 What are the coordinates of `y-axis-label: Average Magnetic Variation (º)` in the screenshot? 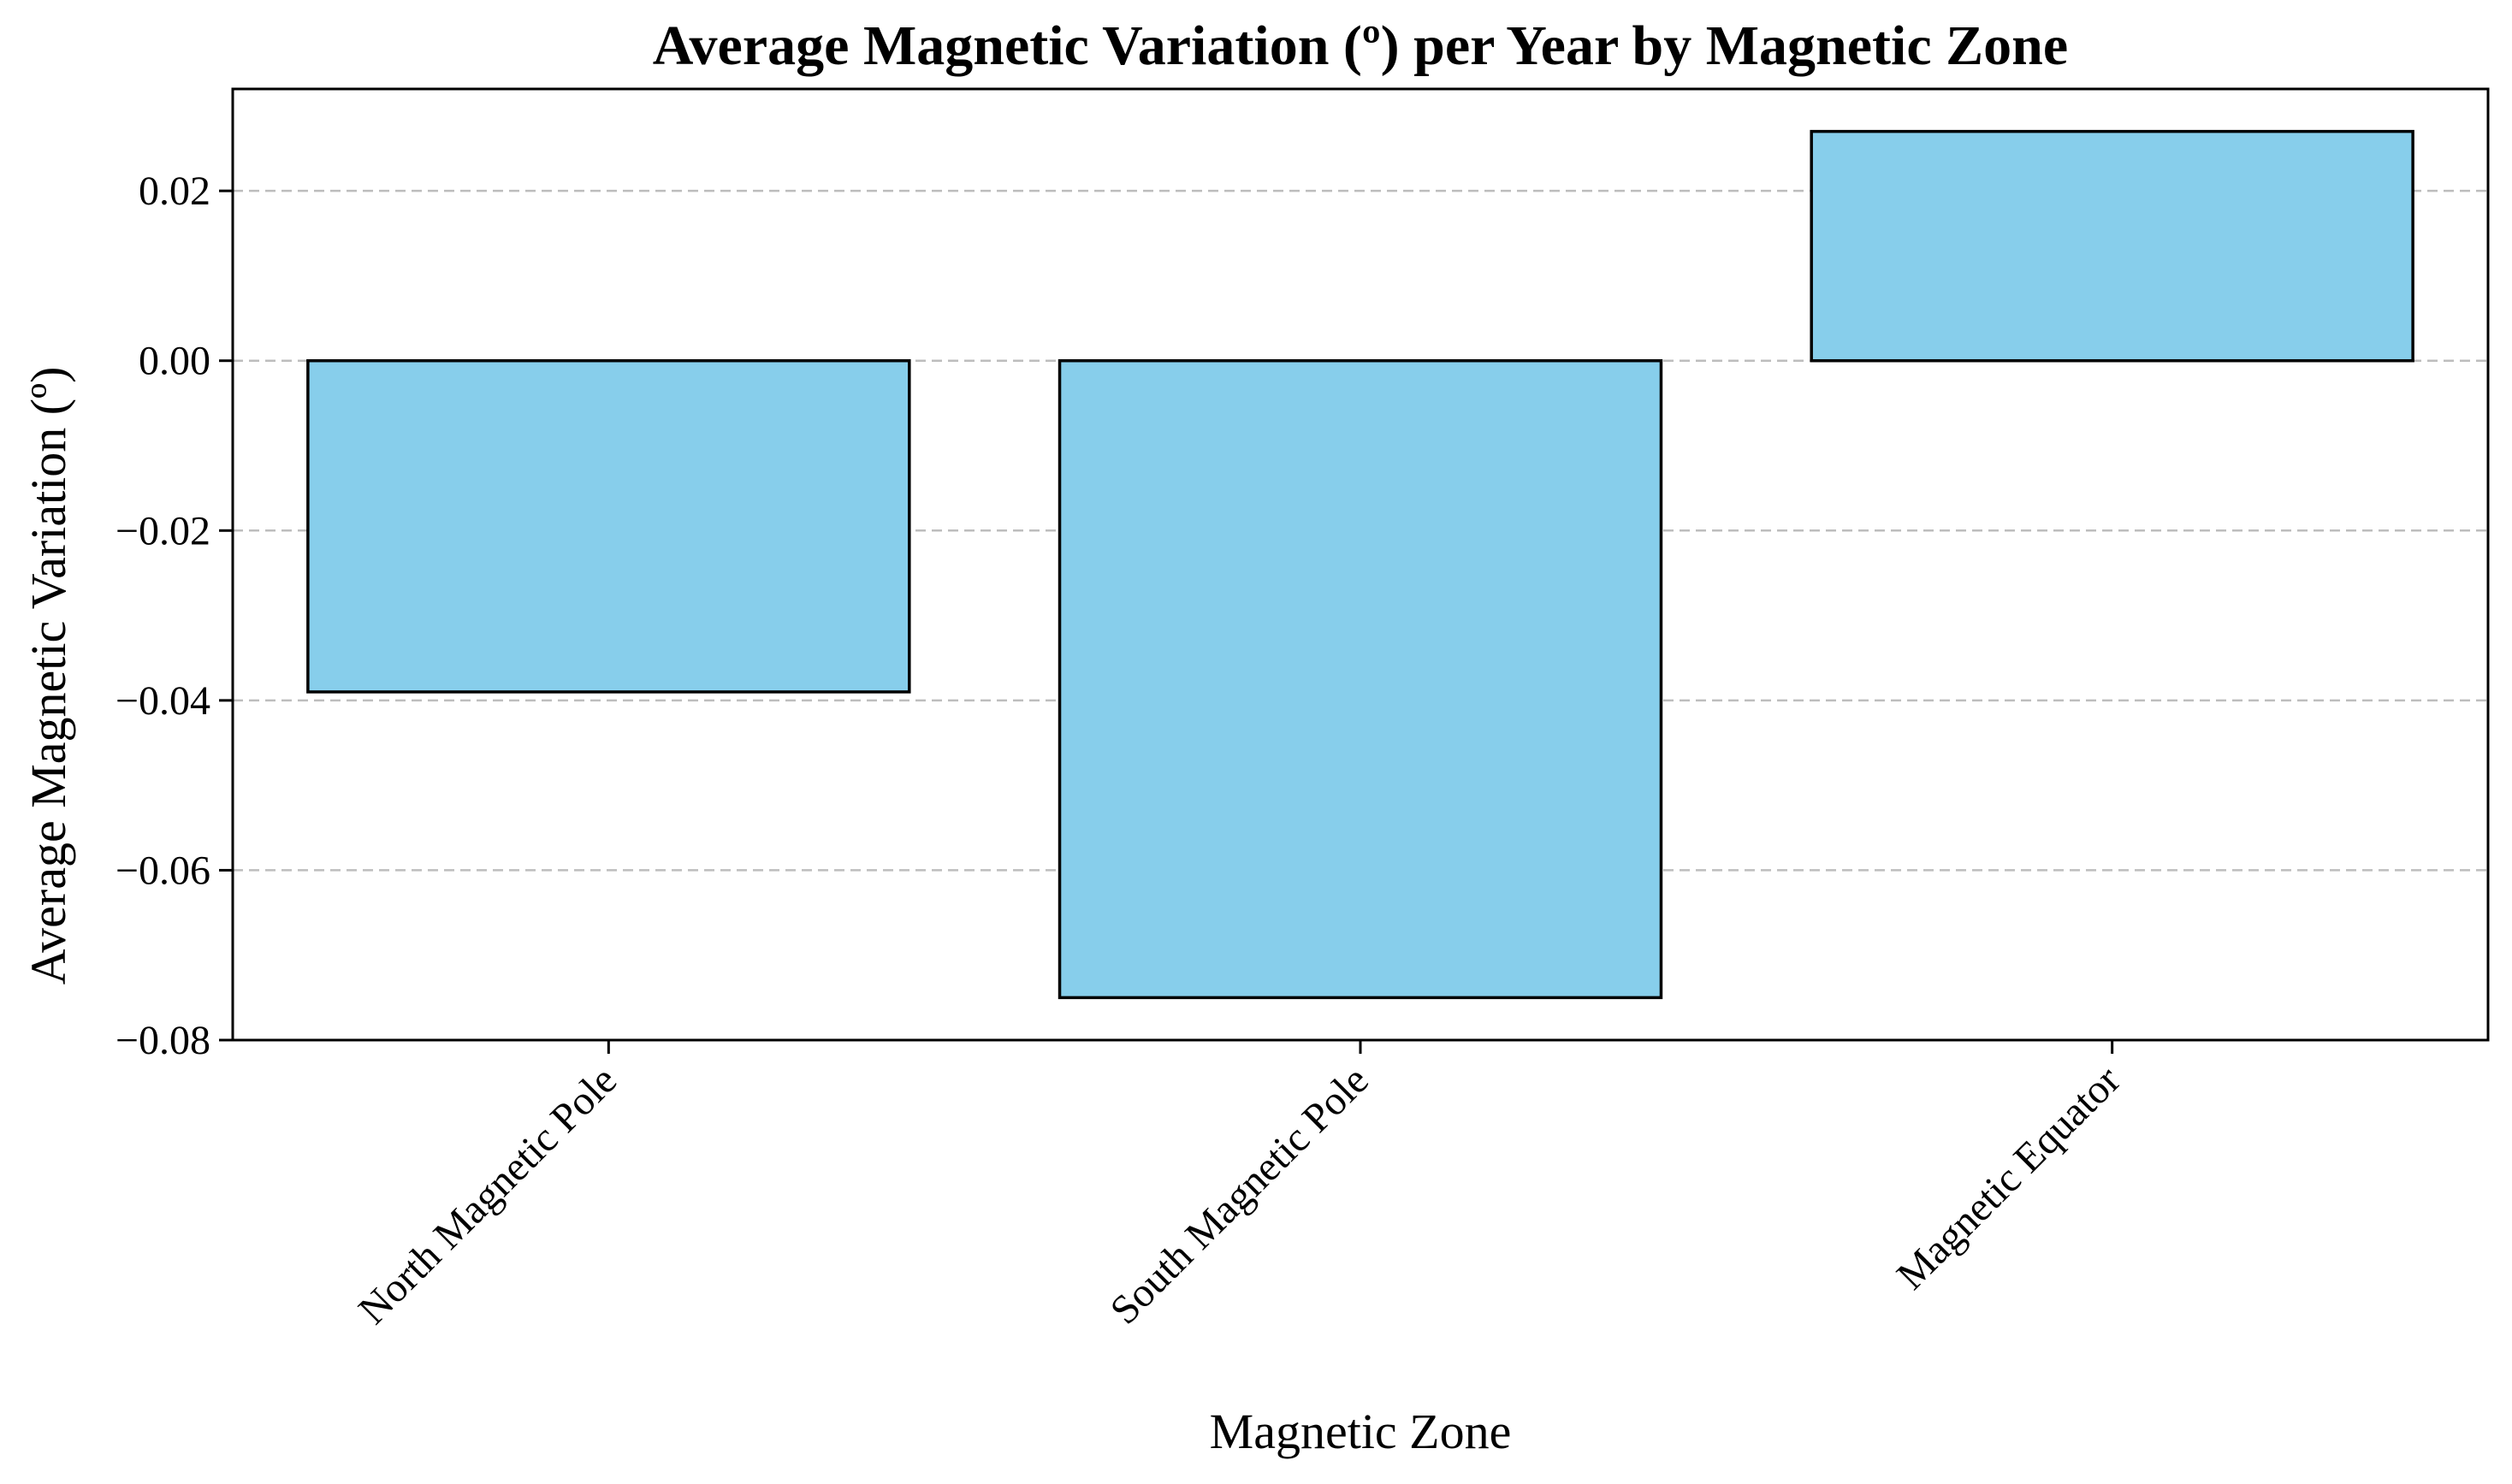 It's located at (48, 676).